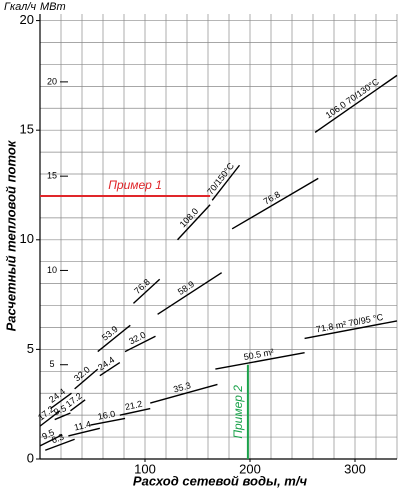 The width and height of the screenshot is (400, 490). What do you see at coordinates (30, 457) in the screenshot?
I see `y-tick-label: 0` at bounding box center [30, 457].